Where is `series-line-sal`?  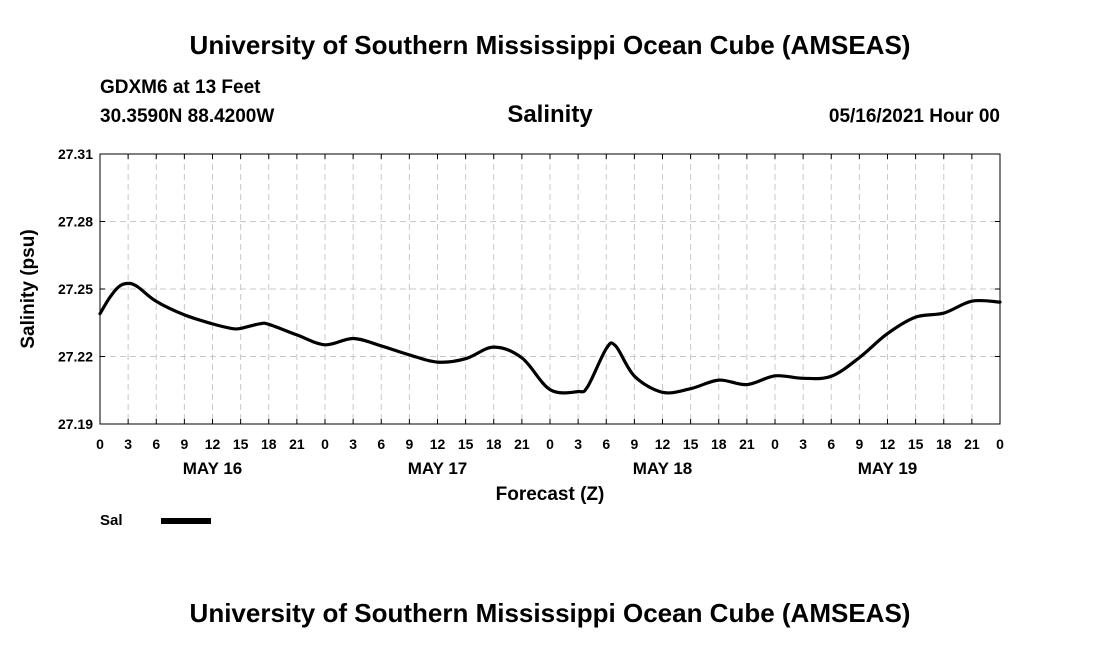
series-line-sal is located at coordinates (550, 338).